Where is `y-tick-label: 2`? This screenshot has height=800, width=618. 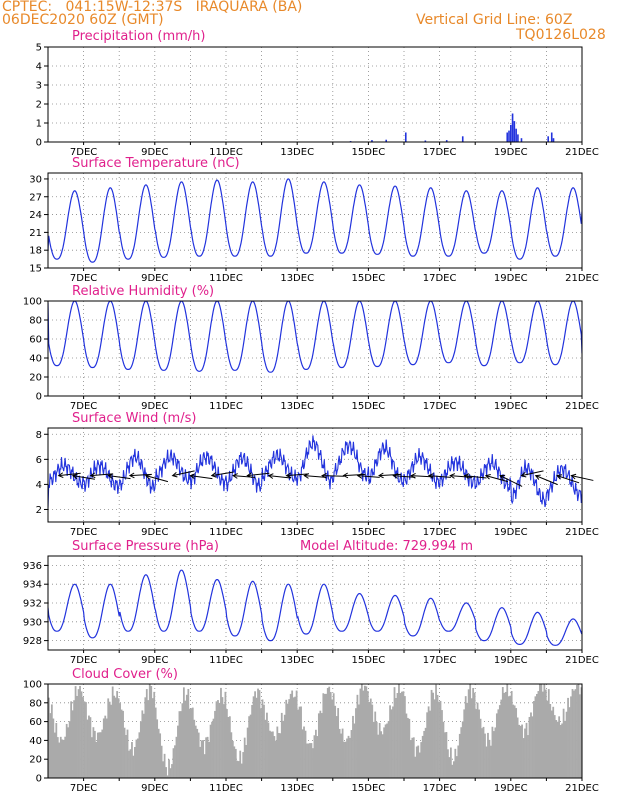 y-tick-label: 2 is located at coordinates (39, 105).